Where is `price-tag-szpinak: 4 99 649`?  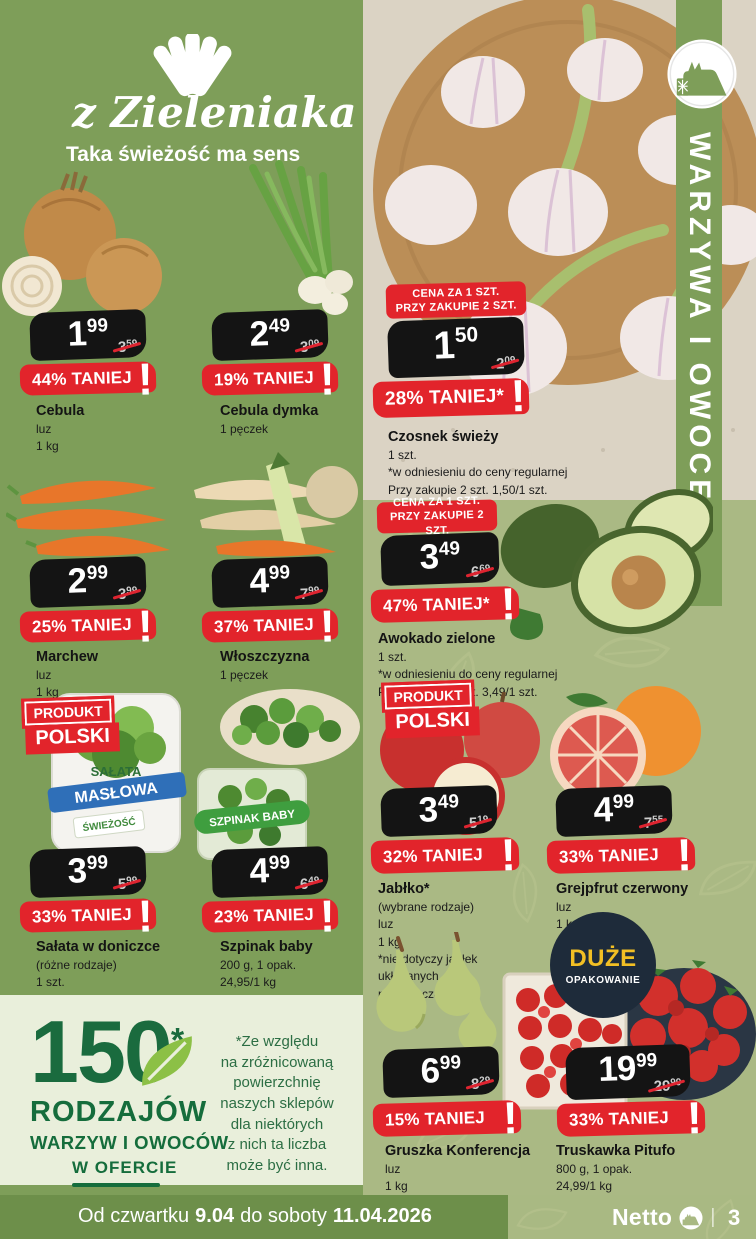
price-tag-szpinak: 4 99 649 is located at coordinates (270, 872).